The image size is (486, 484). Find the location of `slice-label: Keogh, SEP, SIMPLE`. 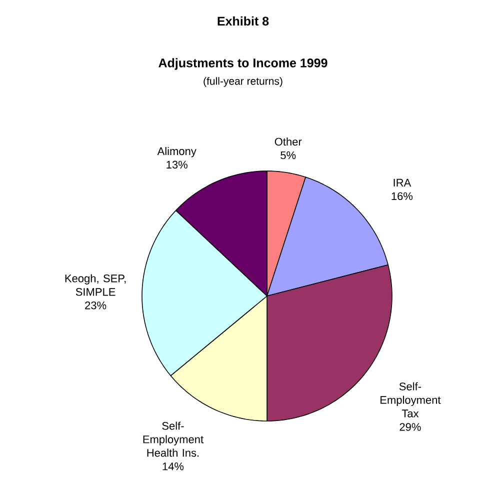

slice-label: Keogh, SEP, SIMPLE is located at coordinates (95, 285).